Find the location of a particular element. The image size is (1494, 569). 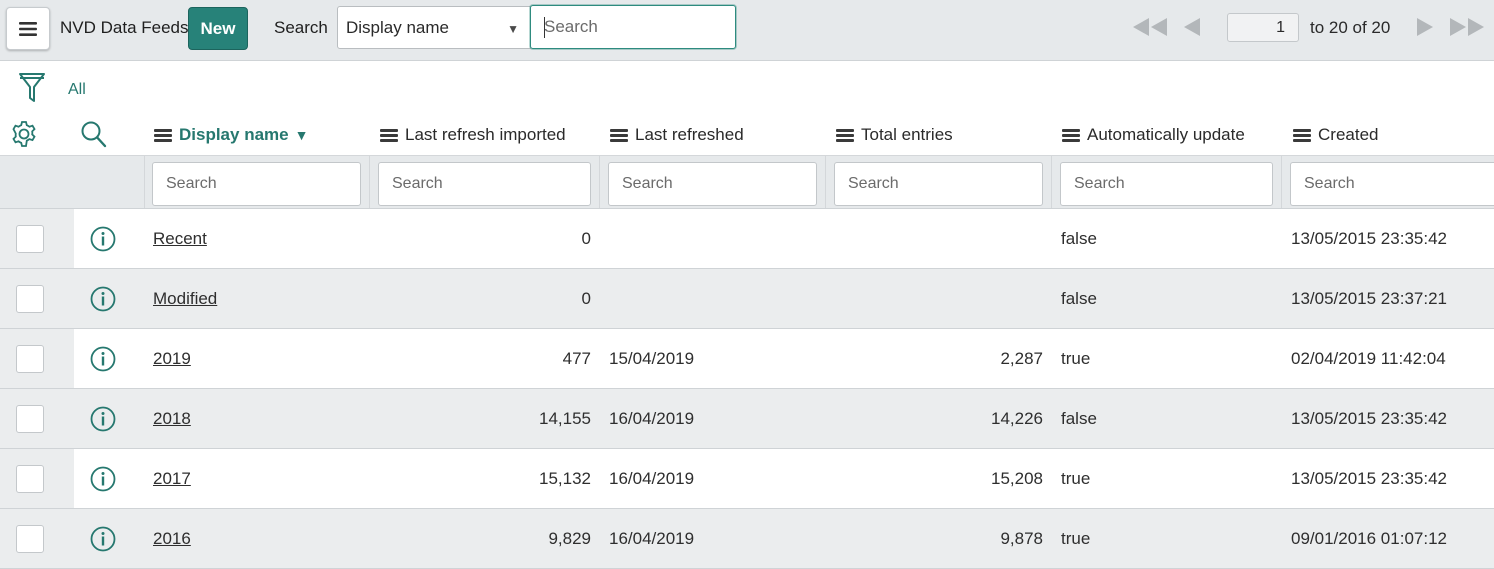

list-title: NVD Data Feeds is located at coordinates (124, 27).